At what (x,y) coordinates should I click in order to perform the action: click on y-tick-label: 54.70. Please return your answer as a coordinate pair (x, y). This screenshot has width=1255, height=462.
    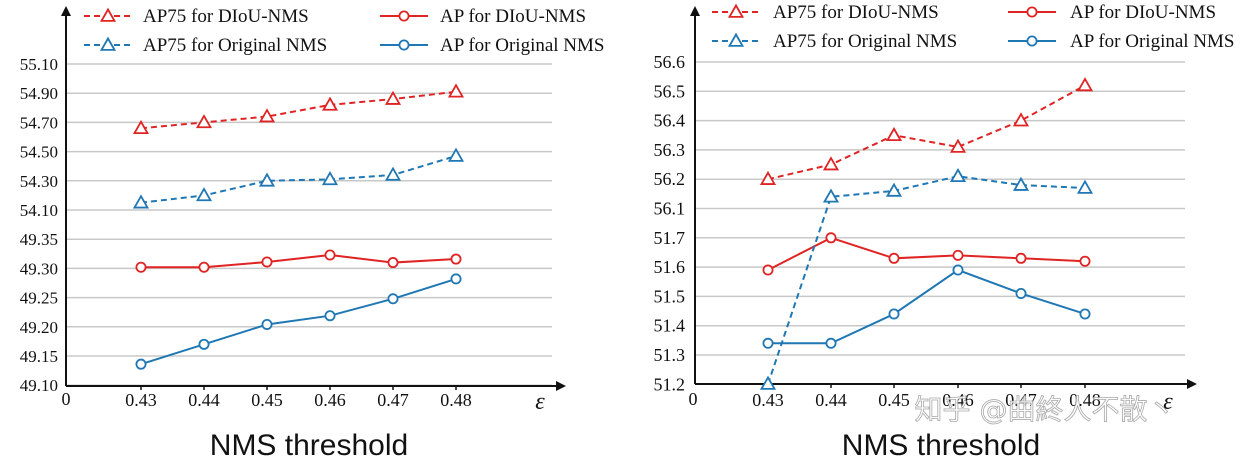
    Looking at the image, I should click on (39, 122).